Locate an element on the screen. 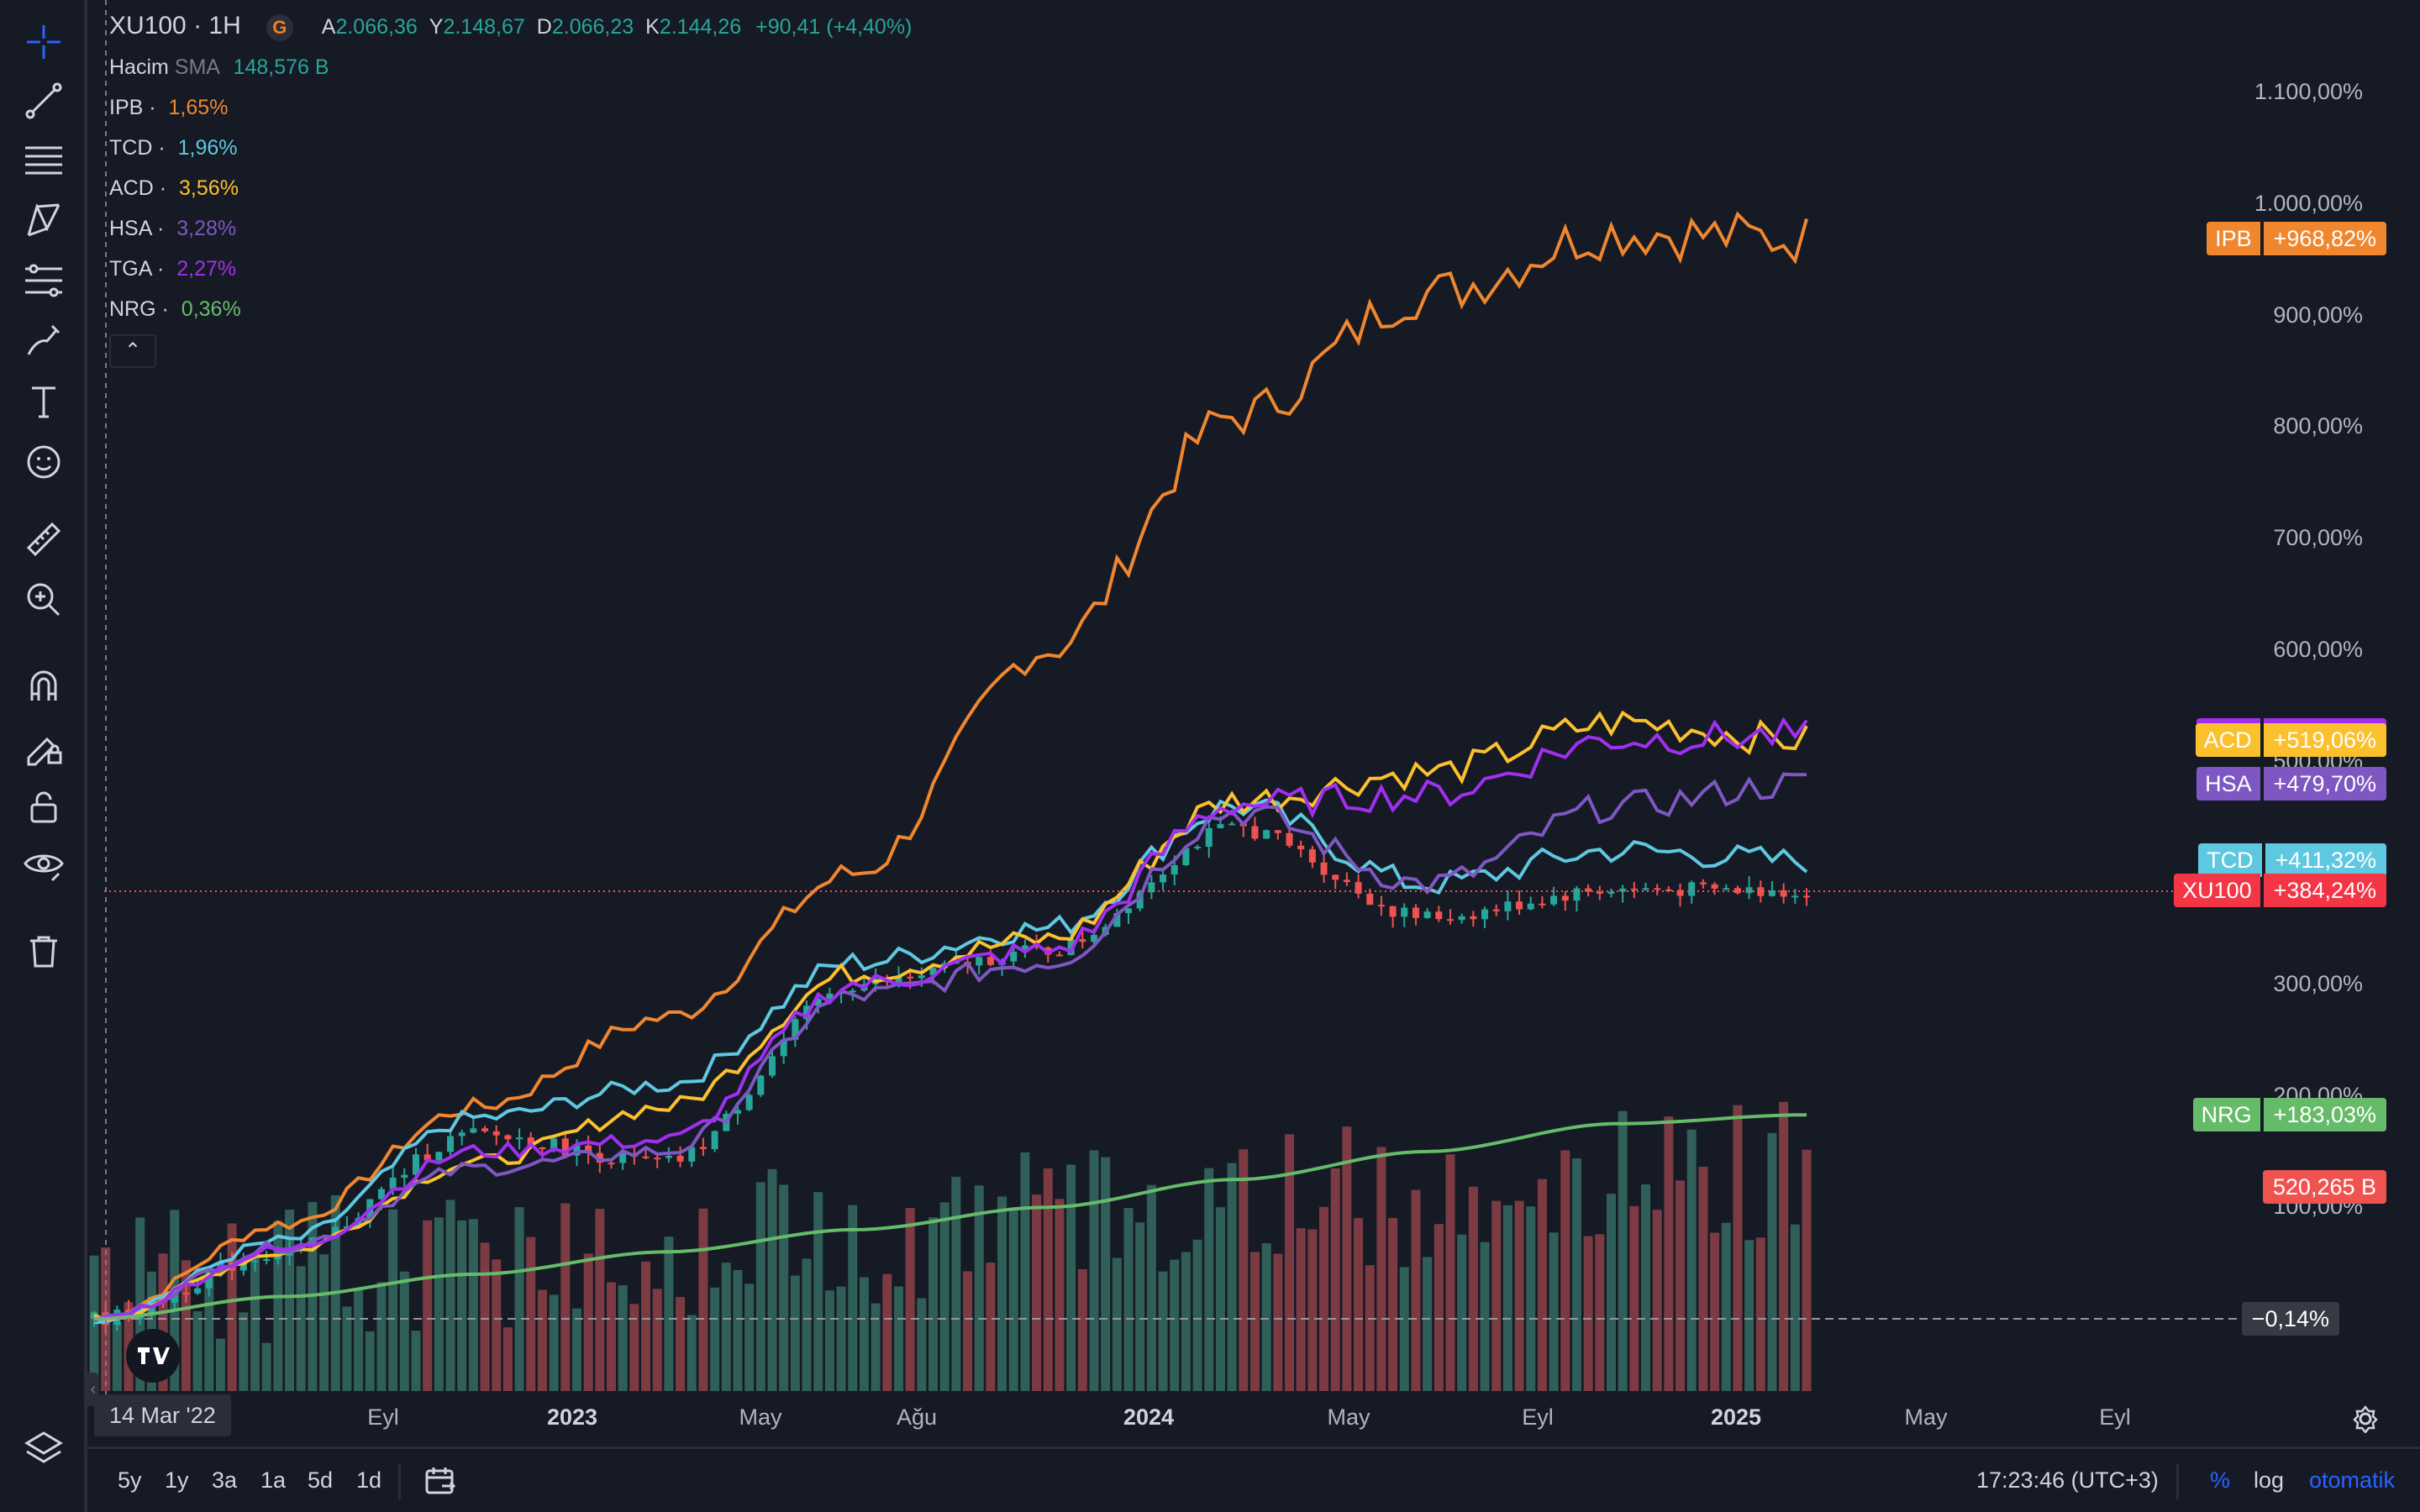 The height and width of the screenshot is (1512, 2420). range-button-1d: 1d is located at coordinates (369, 1480).